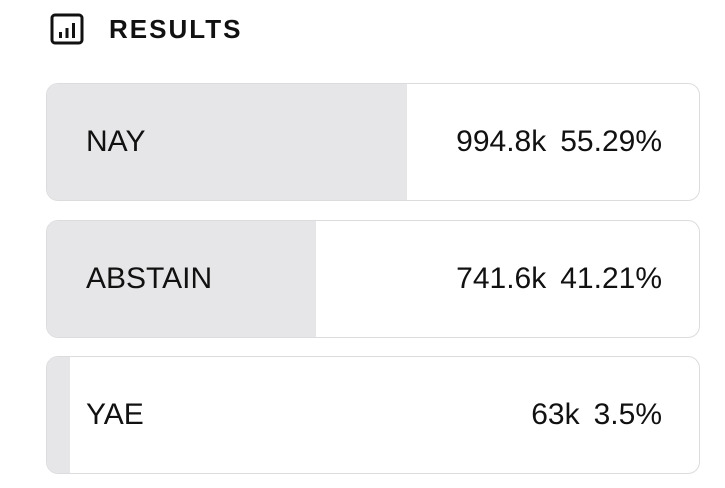  Describe the element at coordinates (116, 141) in the screenshot. I see `option-label: NAY` at that location.